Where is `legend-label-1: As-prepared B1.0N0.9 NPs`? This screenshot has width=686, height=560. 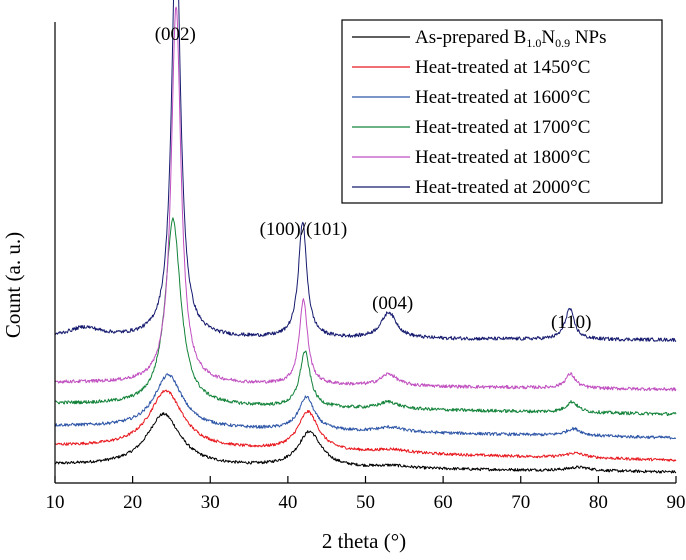
legend-label-1: As-prepared B1.0N0.9 NPs is located at coordinates (511, 38).